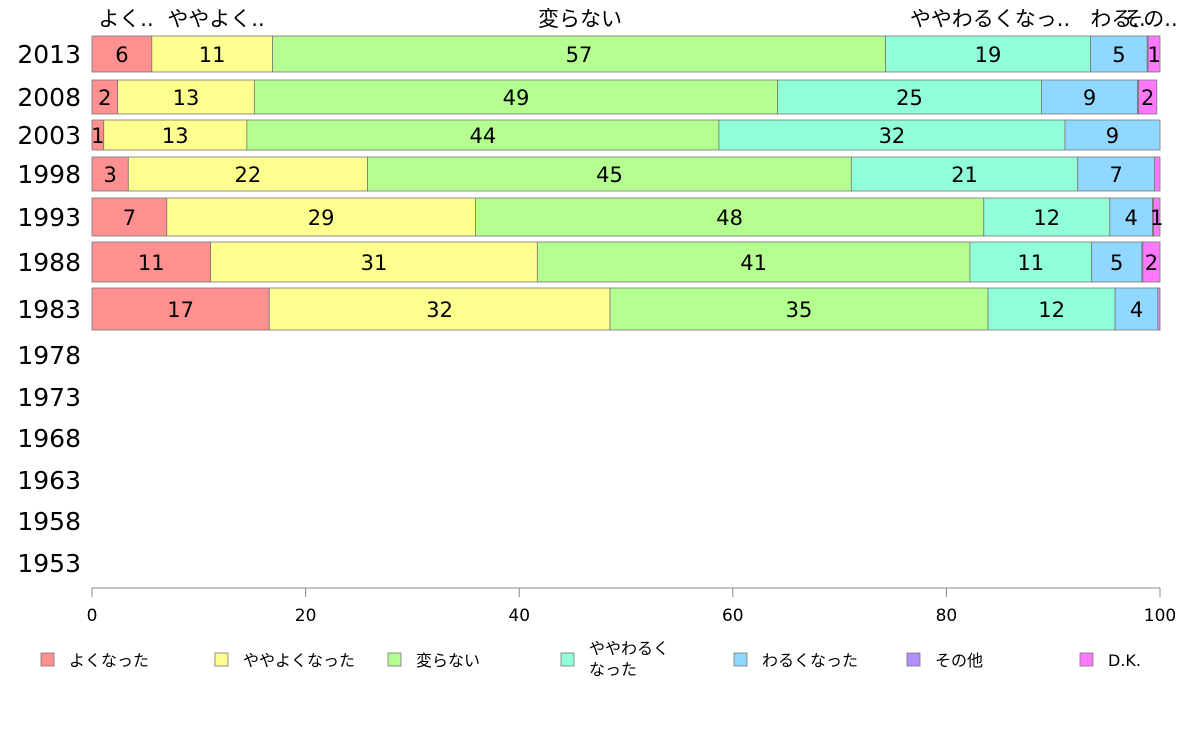 The width and height of the screenshot is (1188, 736). Describe the element at coordinates (49, 174) in the screenshot. I see `category-label: 1998` at that location.